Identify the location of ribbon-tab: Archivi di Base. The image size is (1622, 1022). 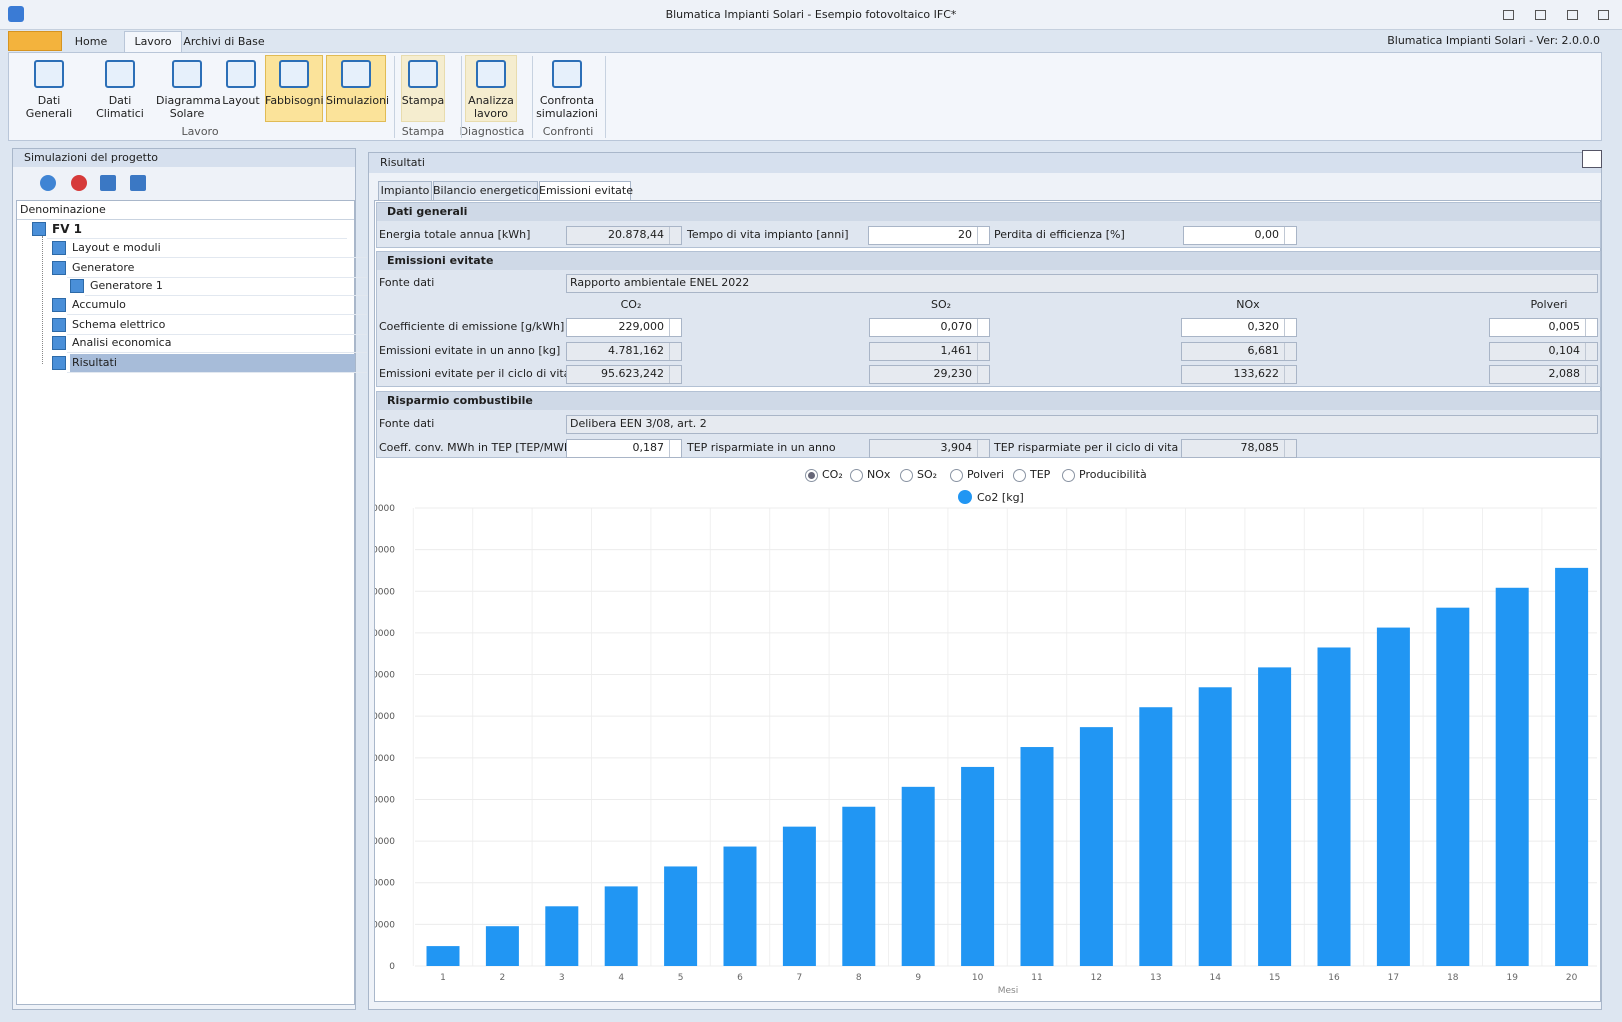
(224, 41).